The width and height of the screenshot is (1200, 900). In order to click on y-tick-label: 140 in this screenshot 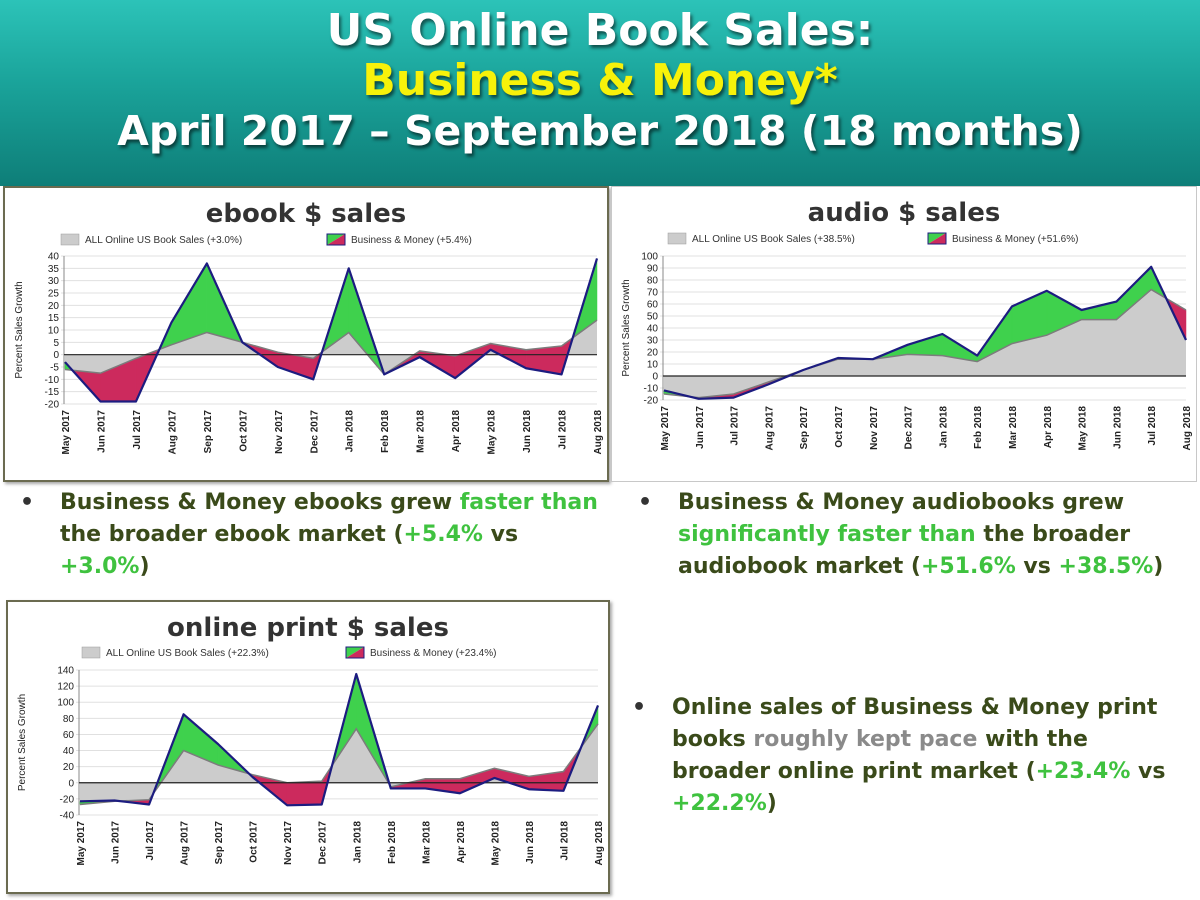, I will do `click(65, 671)`.